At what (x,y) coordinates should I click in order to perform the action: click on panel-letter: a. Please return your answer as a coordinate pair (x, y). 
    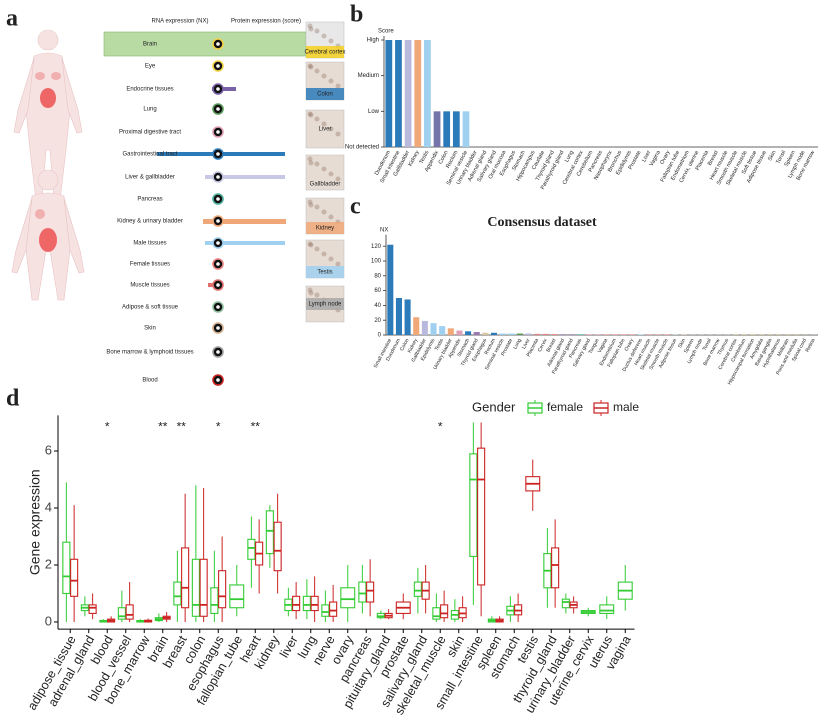
    Looking at the image, I should click on (12, 19).